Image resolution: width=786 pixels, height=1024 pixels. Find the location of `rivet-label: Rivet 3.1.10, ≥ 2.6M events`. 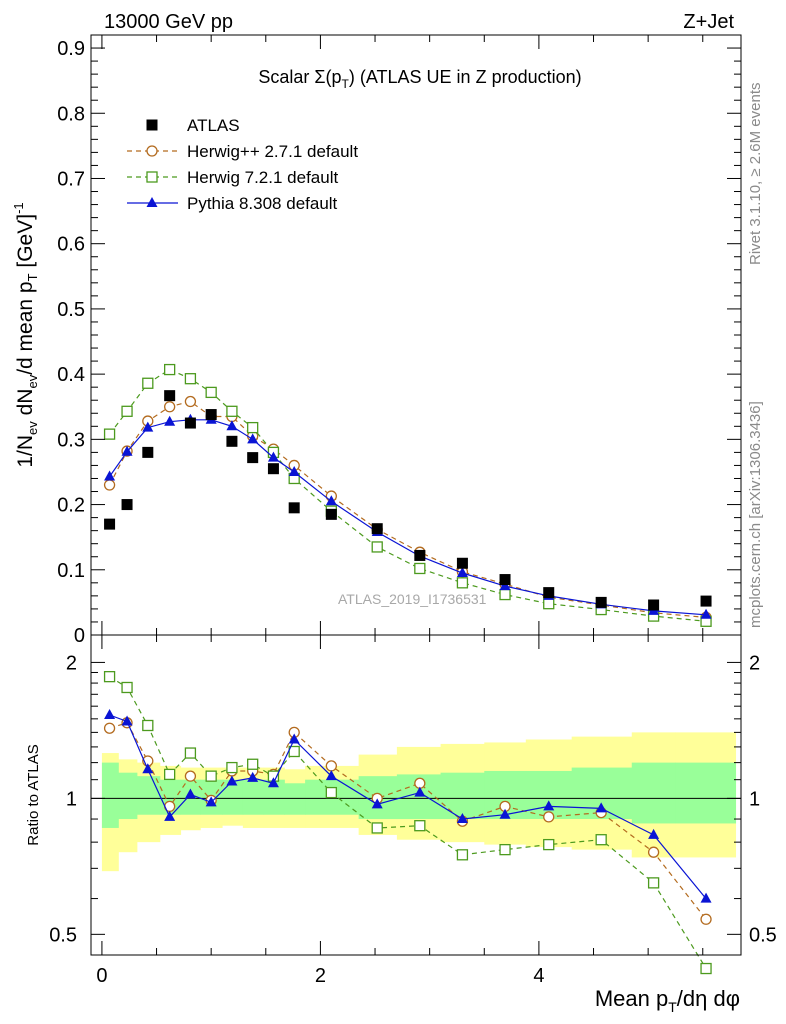

rivet-label: Rivet 3.1.10, ≥ 2.6M events is located at coordinates (755, 174).